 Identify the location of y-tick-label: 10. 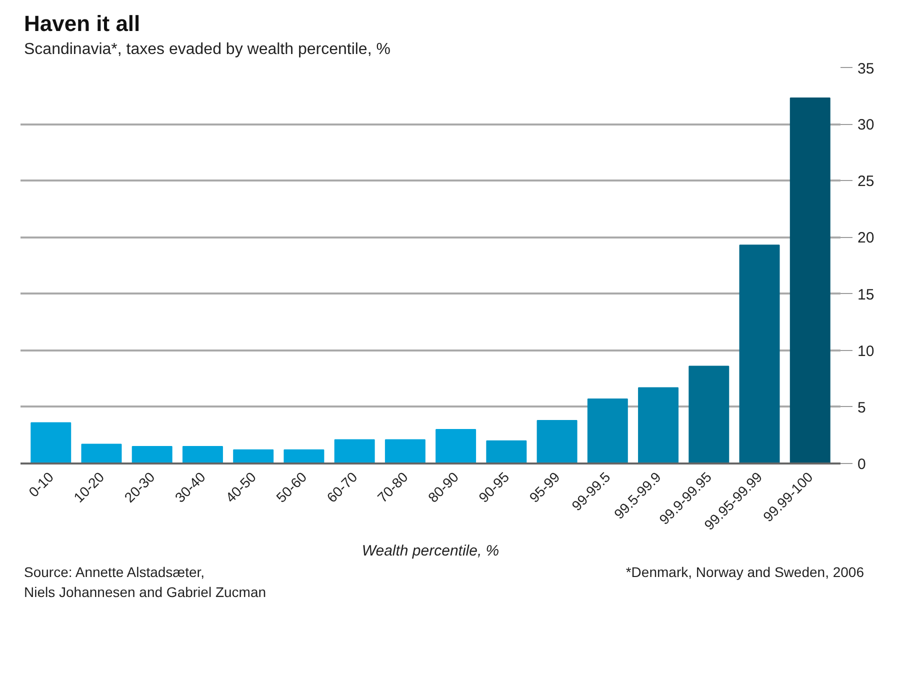
(866, 351).